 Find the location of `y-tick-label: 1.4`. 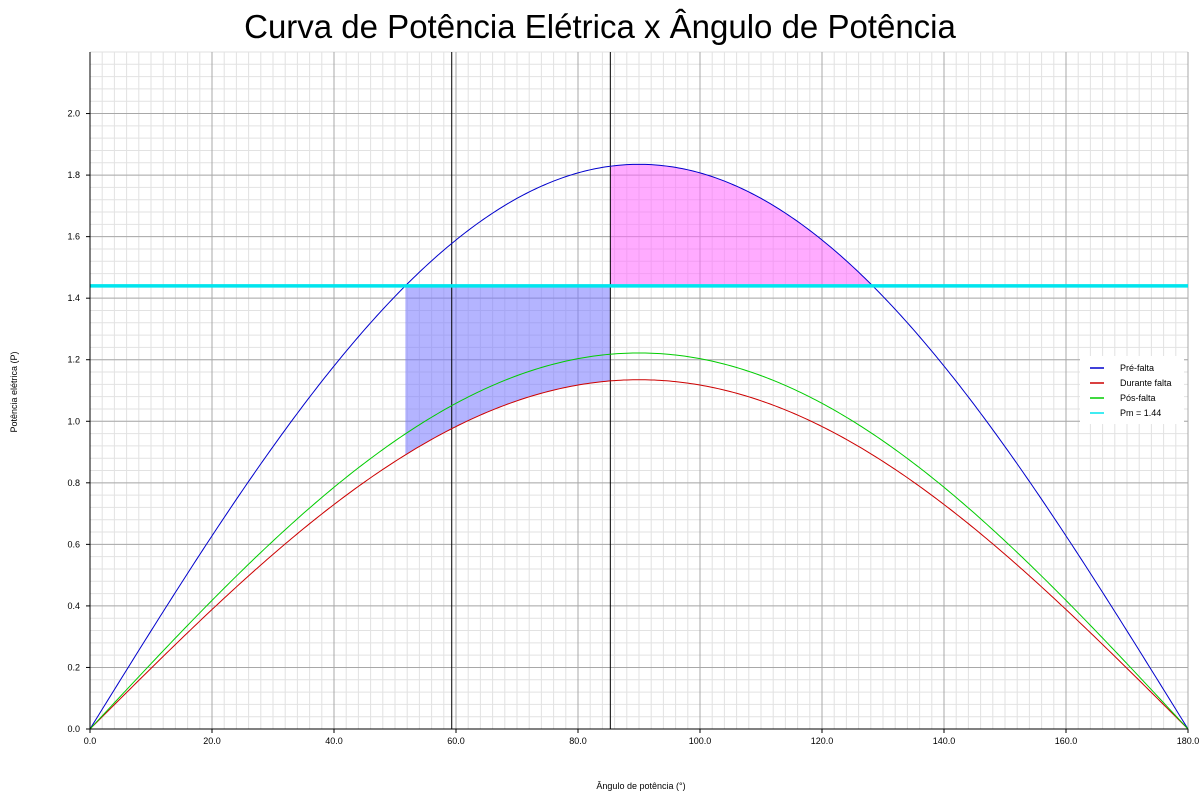

y-tick-label: 1.4 is located at coordinates (73, 298).